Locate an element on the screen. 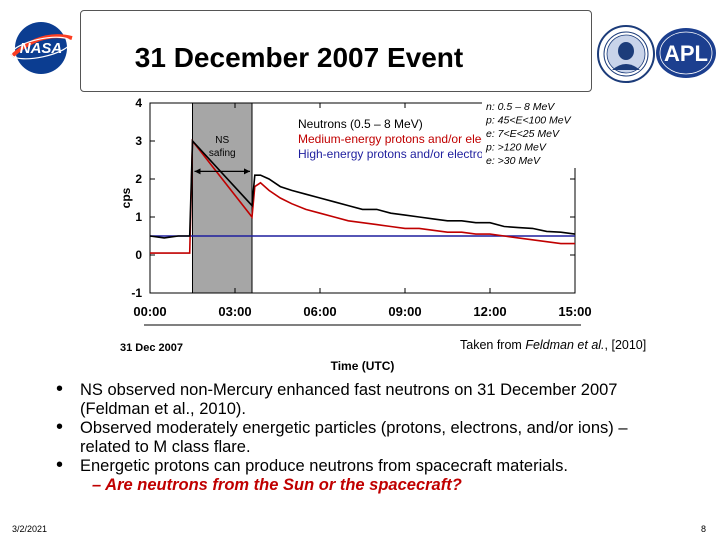  y-tick-label: -1 is located at coordinates (136, 293).